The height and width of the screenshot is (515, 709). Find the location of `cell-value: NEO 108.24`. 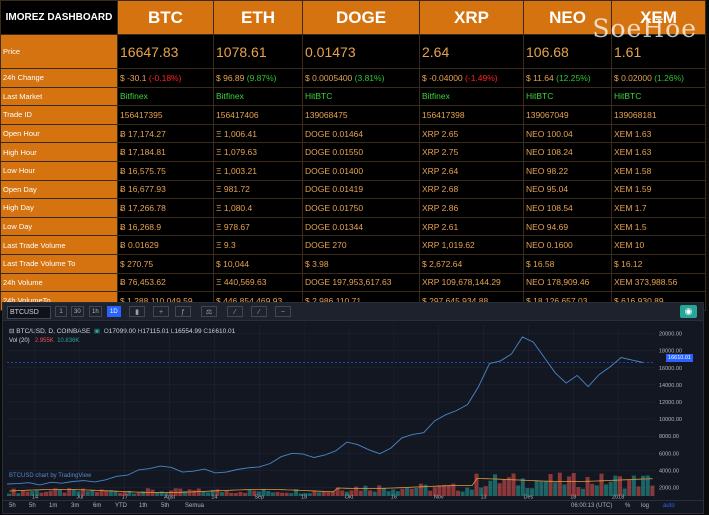

cell-value: NEO 108.24 is located at coordinates (549, 152).